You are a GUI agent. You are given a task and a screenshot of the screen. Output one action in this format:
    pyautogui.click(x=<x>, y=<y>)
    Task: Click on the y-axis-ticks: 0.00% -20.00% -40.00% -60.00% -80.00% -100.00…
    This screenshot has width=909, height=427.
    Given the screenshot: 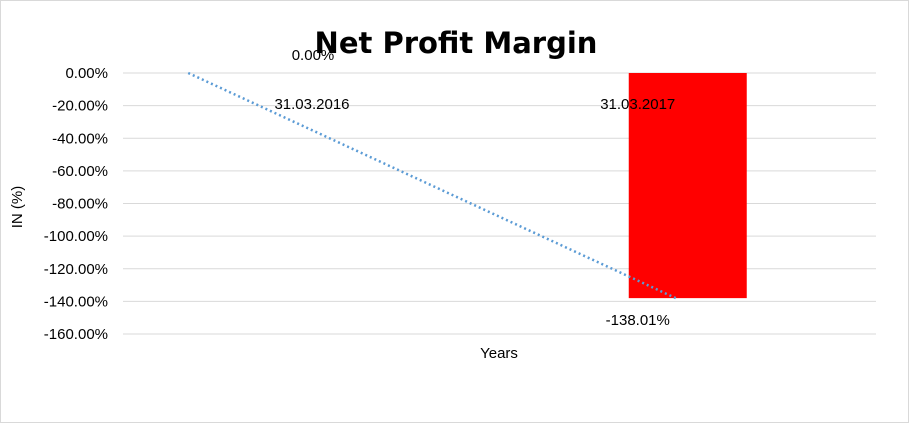 What is the action you would take?
    pyautogui.click(x=76, y=204)
    